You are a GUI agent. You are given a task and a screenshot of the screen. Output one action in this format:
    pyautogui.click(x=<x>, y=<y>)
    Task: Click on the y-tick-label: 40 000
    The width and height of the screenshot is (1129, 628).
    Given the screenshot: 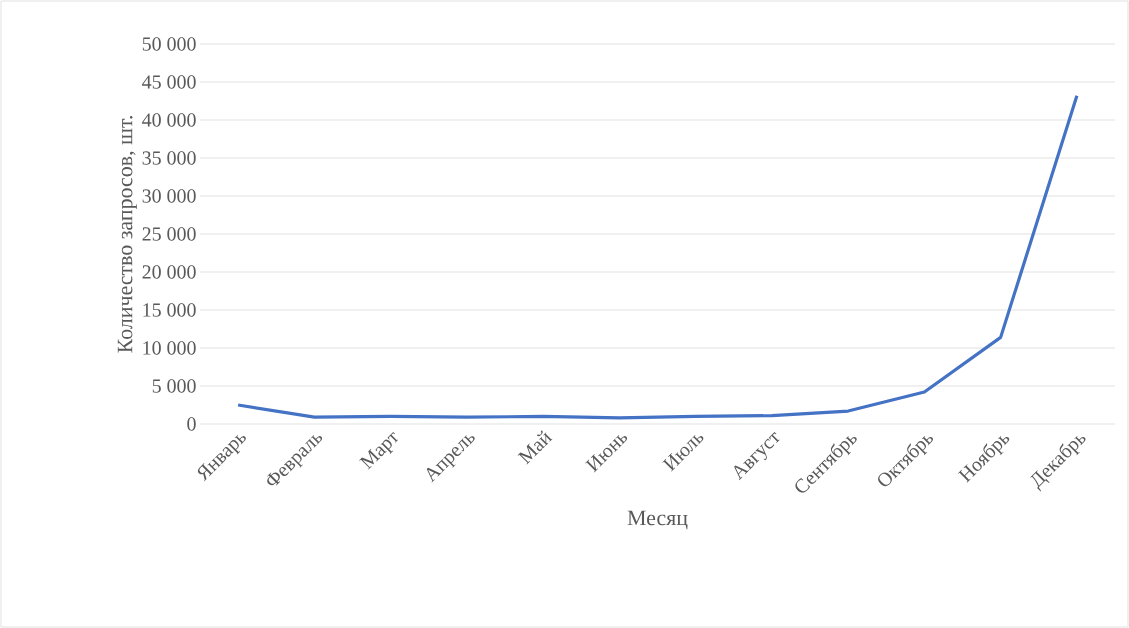 What is the action you would take?
    pyautogui.click(x=169, y=120)
    